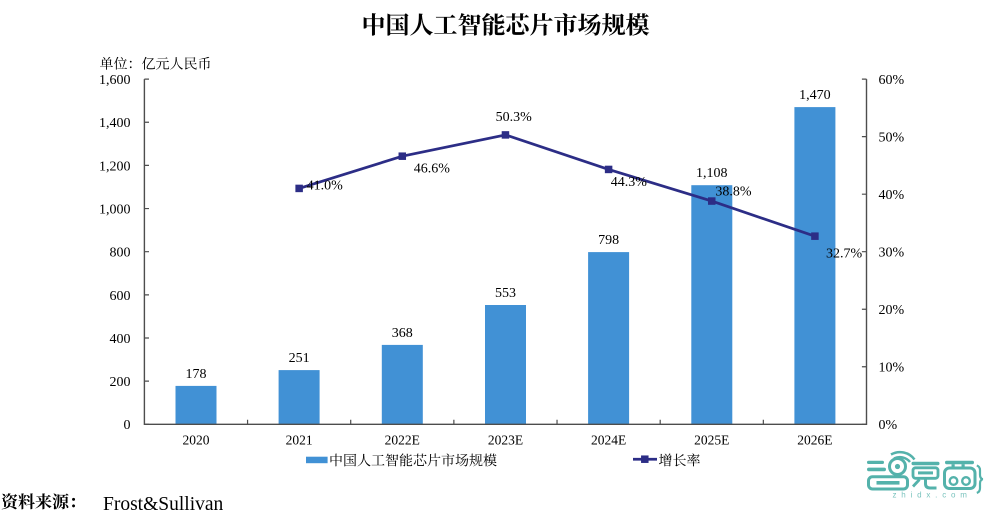  I want to click on svg-text: 1,600, so click(115, 80).